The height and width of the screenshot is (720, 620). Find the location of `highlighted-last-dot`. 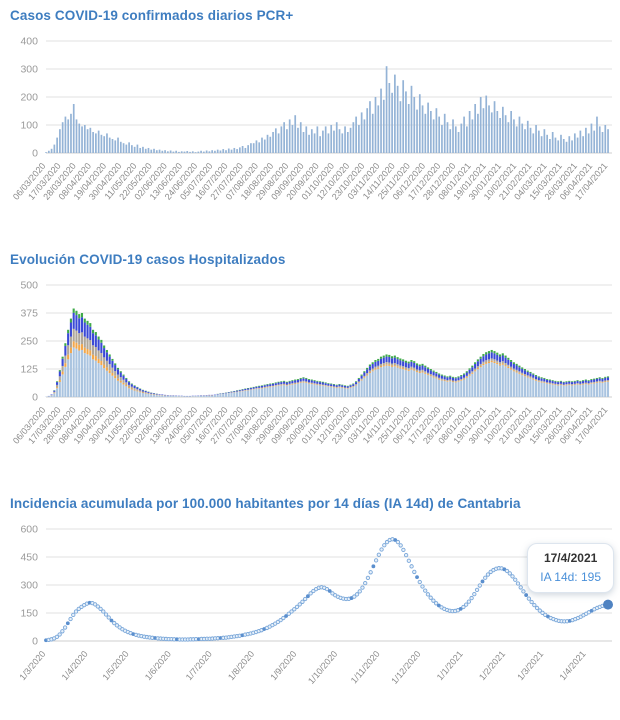

highlighted-last-dot is located at coordinates (608, 604).